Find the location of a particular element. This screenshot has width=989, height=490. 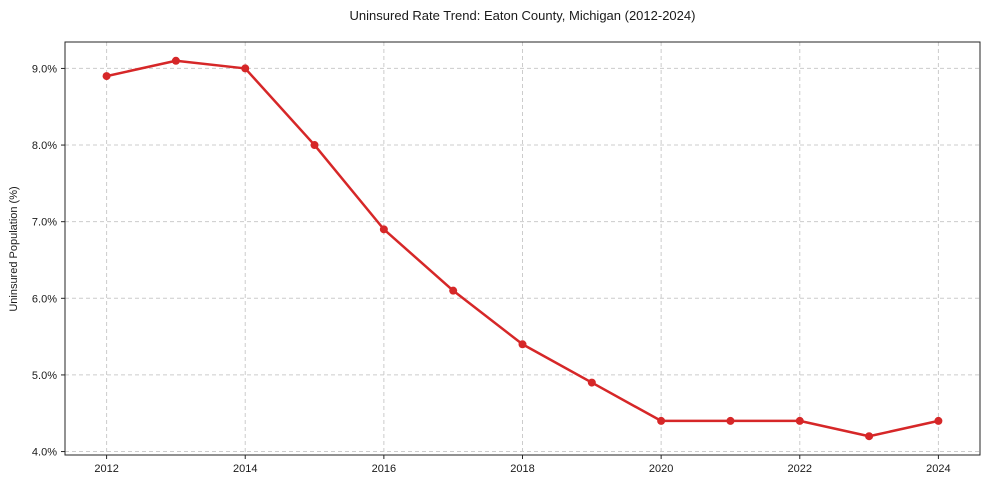

x-tick-label: 2022 is located at coordinates (800, 469).